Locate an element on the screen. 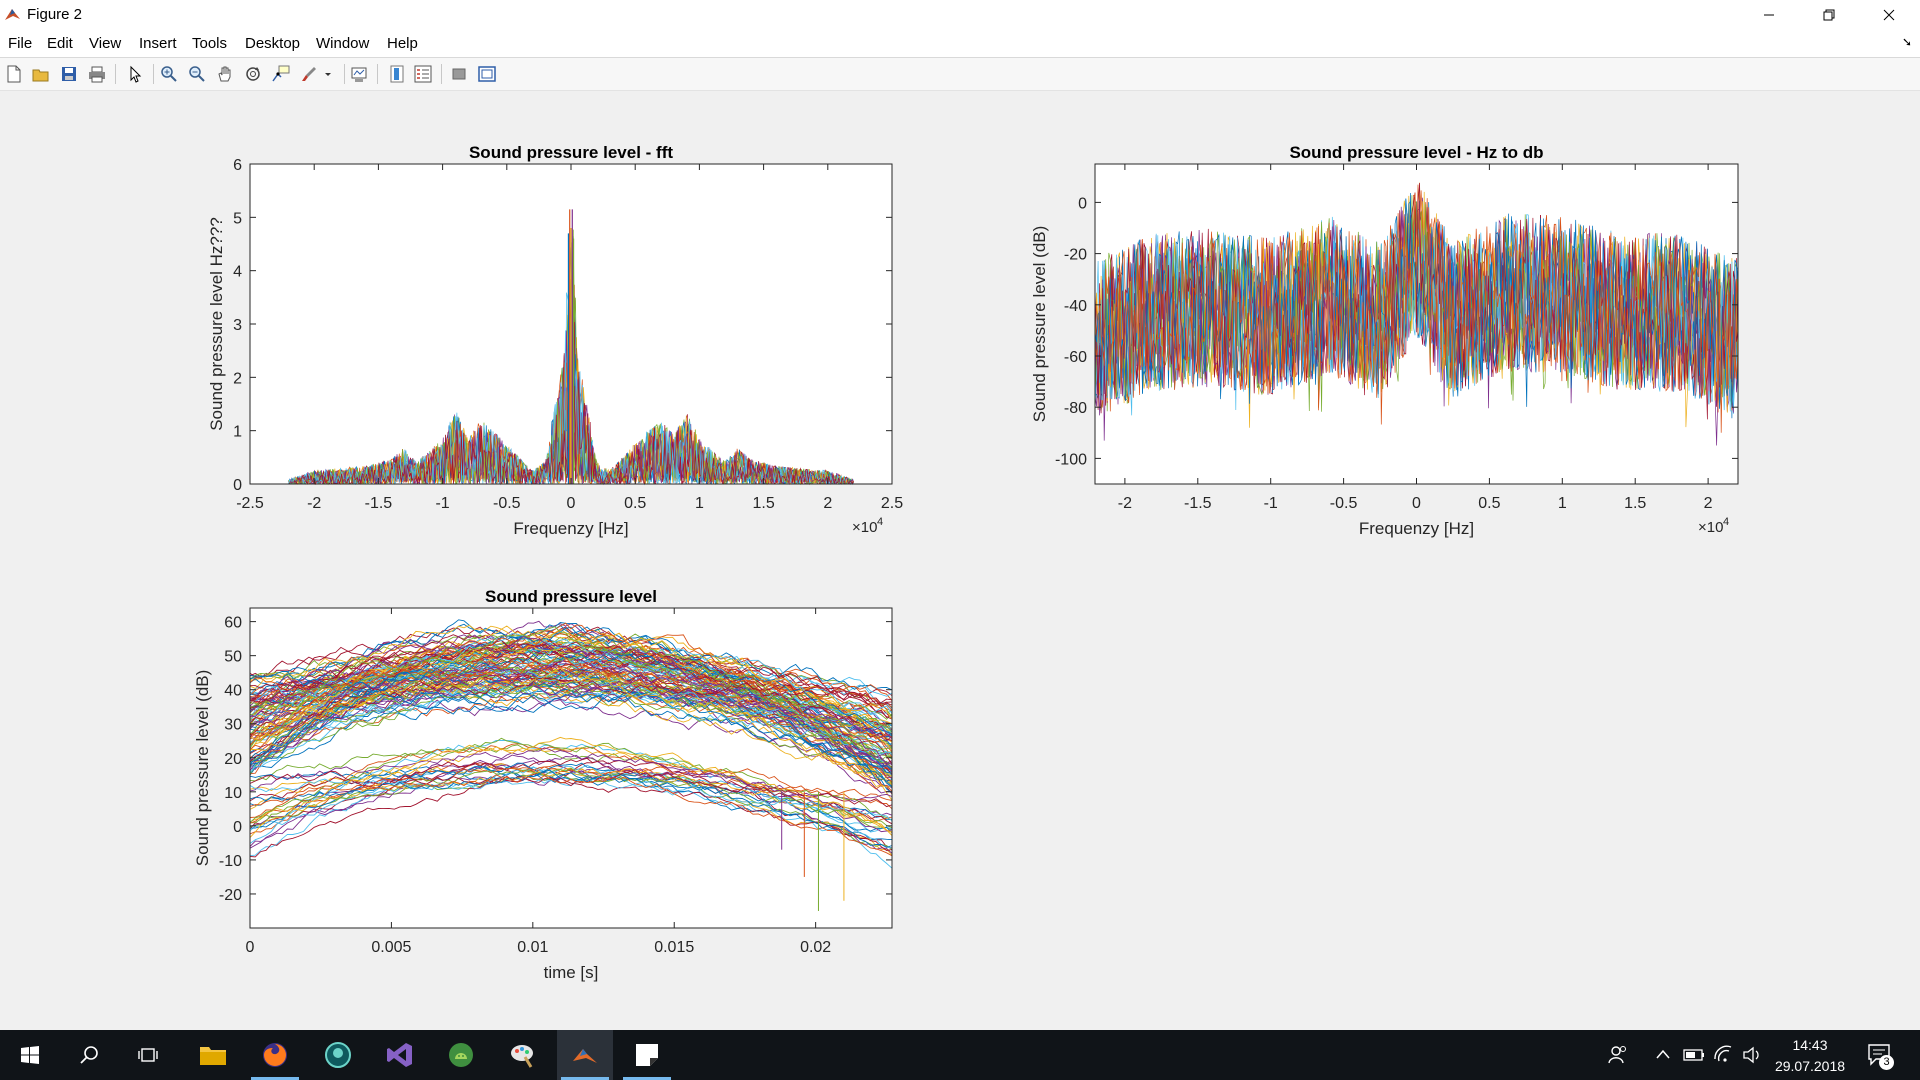 The image size is (1920, 1080). wifi-icon is located at coordinates (1723, 1055).